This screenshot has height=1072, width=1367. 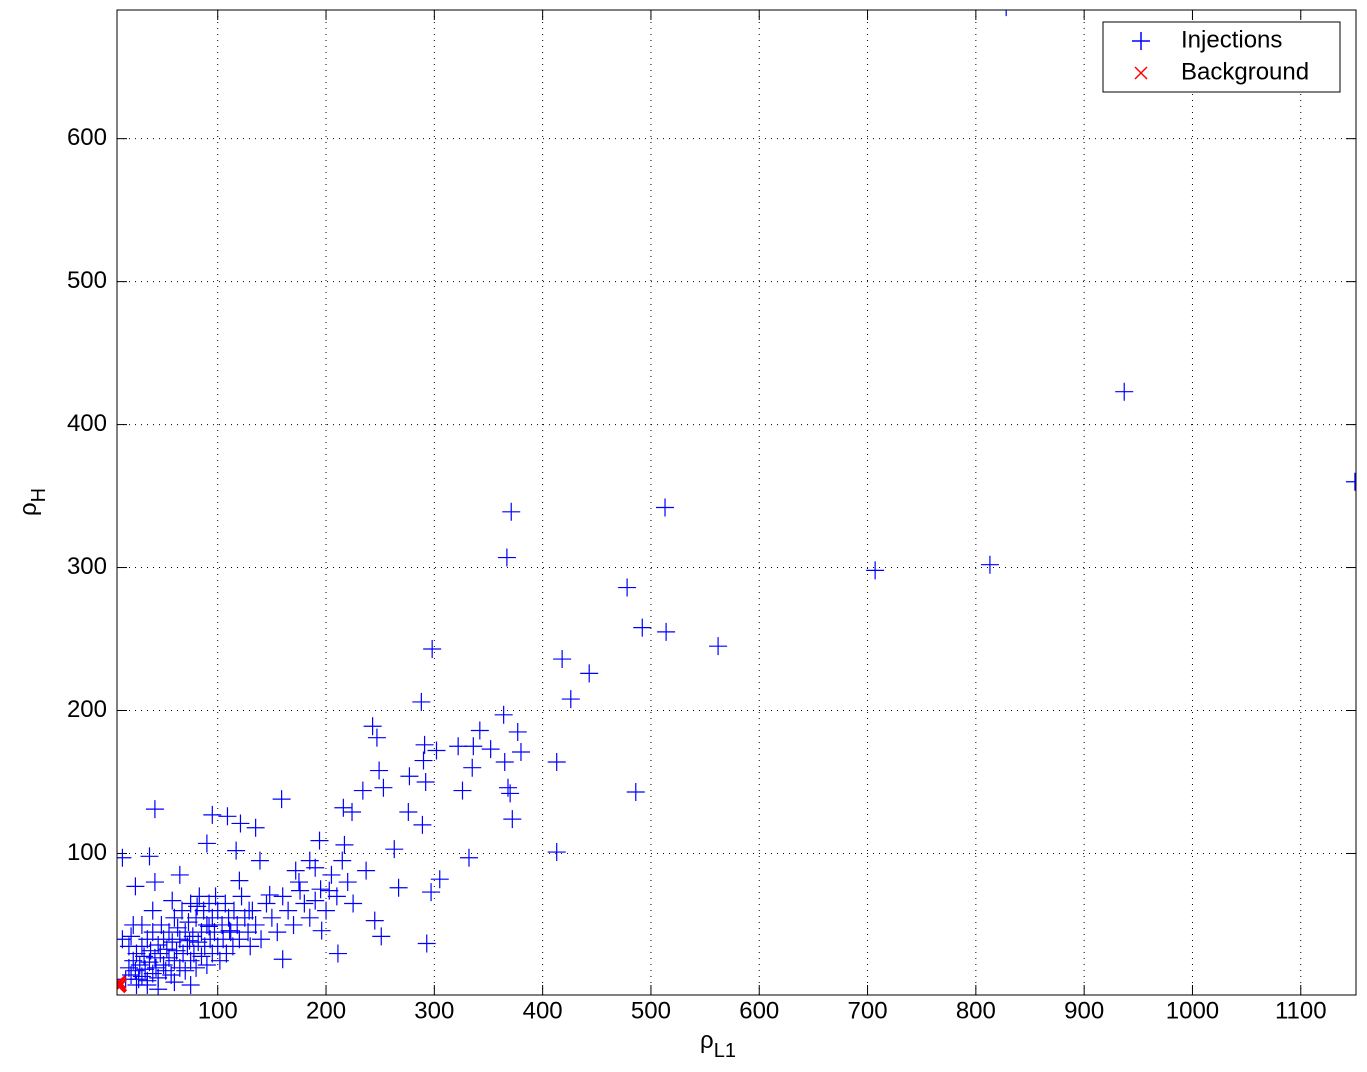 What do you see at coordinates (651, 1010) in the screenshot?
I see `x-tick-label: 500` at bounding box center [651, 1010].